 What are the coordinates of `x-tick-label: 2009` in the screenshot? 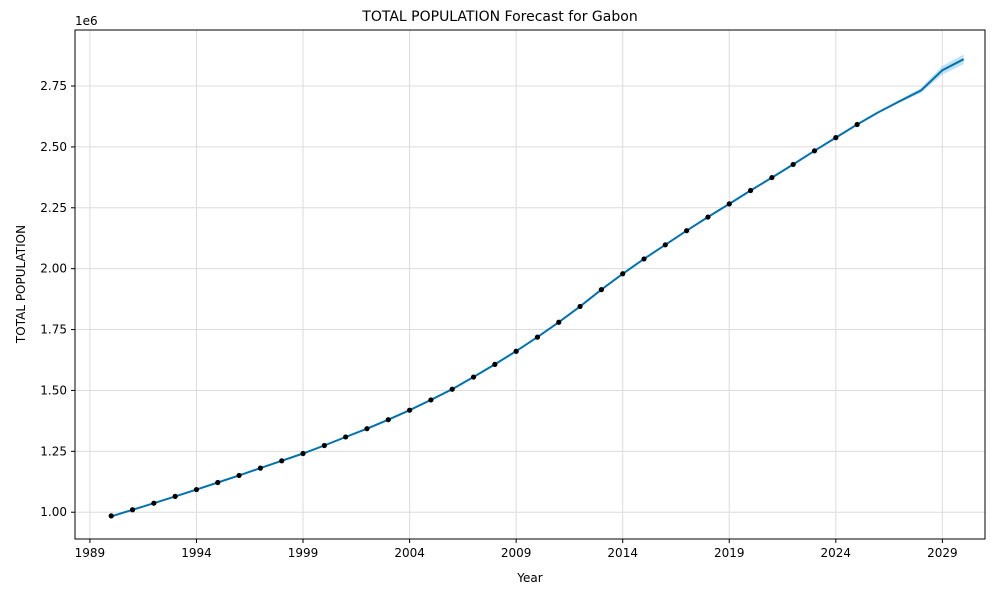 It's located at (516, 553).